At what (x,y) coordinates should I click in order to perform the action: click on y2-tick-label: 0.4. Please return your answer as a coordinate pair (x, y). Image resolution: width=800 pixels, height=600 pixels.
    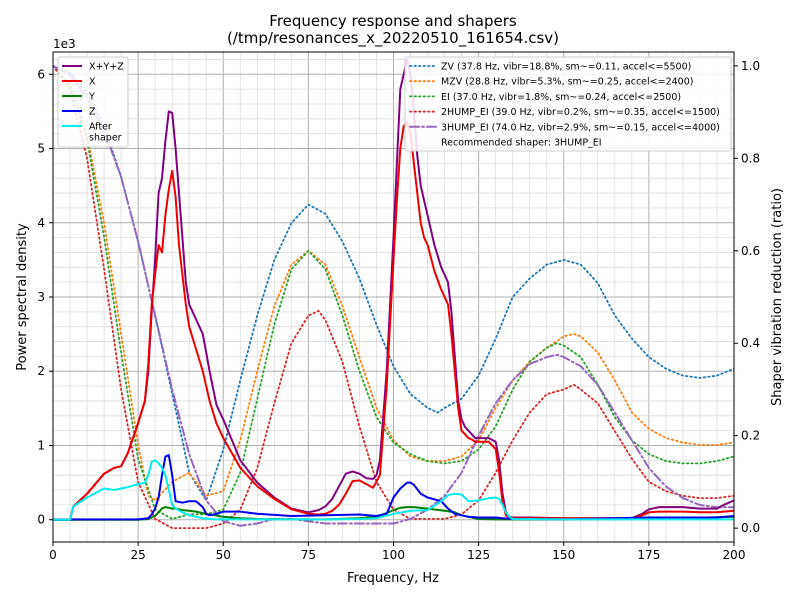
    Looking at the image, I should click on (750, 343).